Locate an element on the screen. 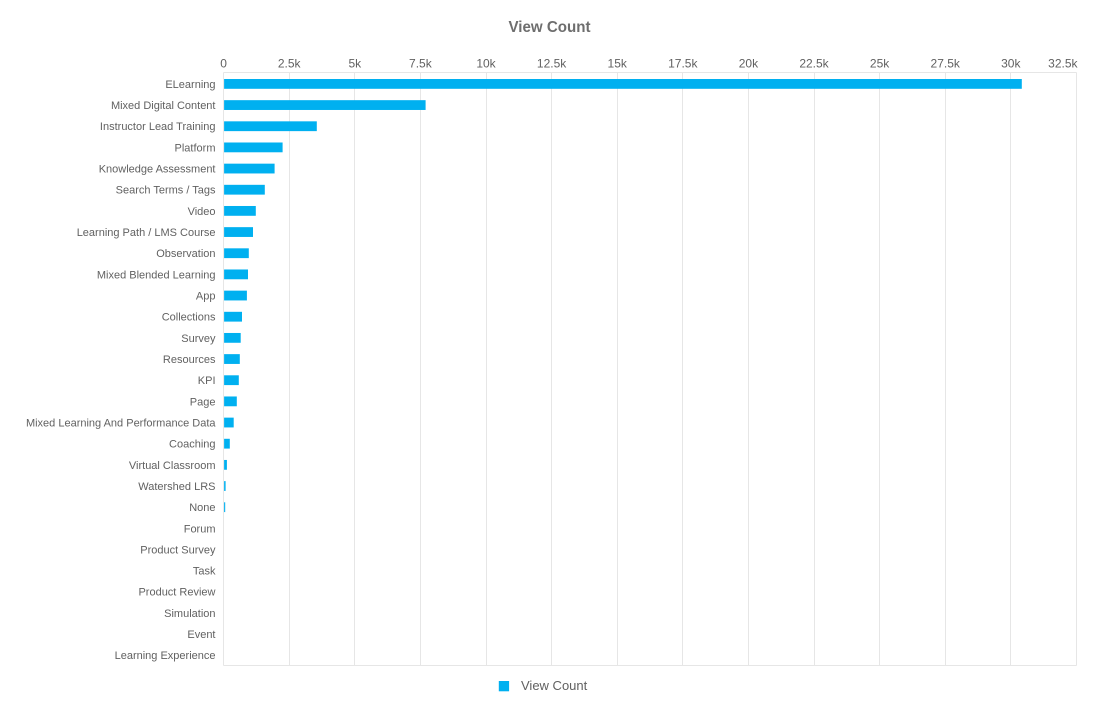  svg-text: 12.5k is located at coordinates (552, 64).